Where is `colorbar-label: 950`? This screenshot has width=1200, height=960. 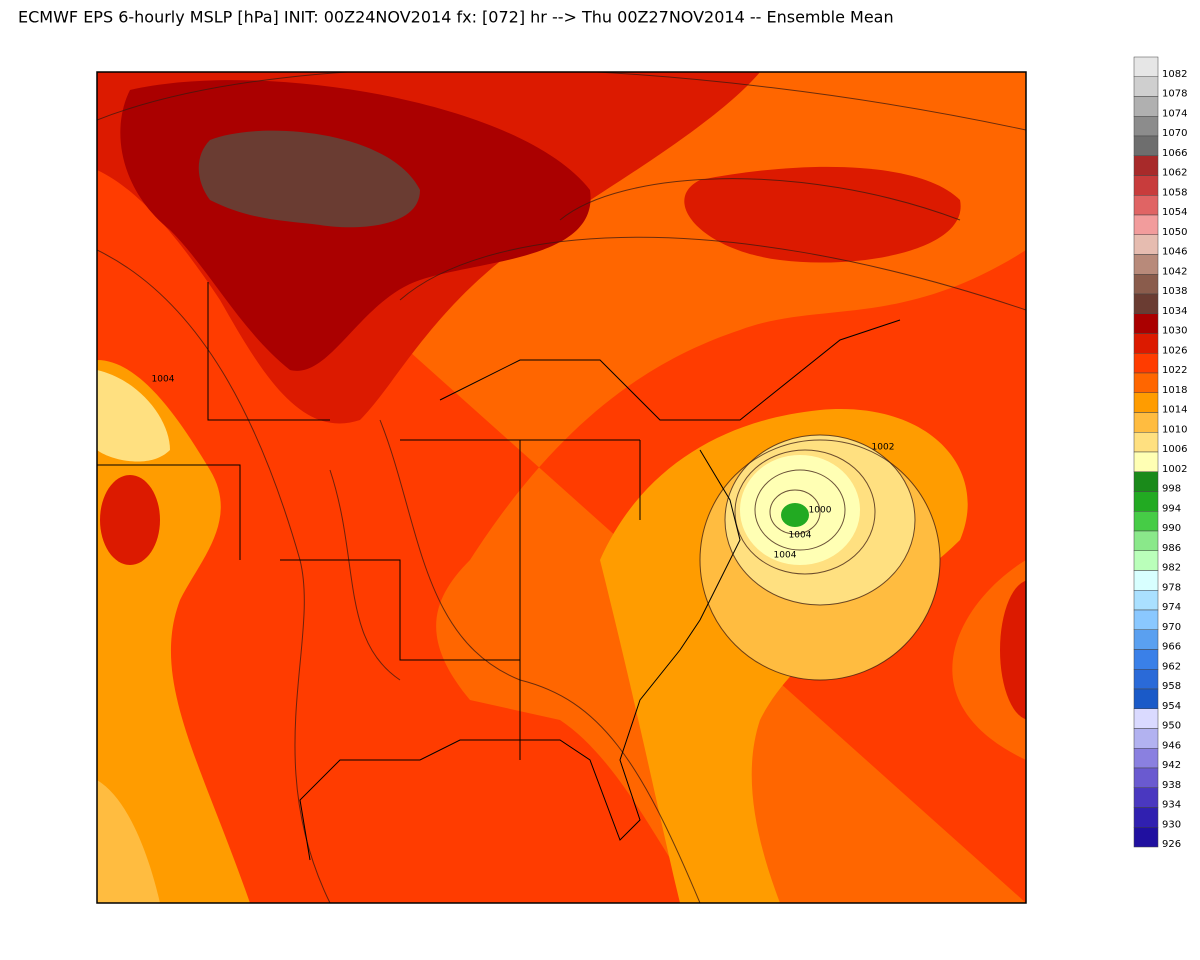
colorbar-label: 950 is located at coordinates (1171, 726).